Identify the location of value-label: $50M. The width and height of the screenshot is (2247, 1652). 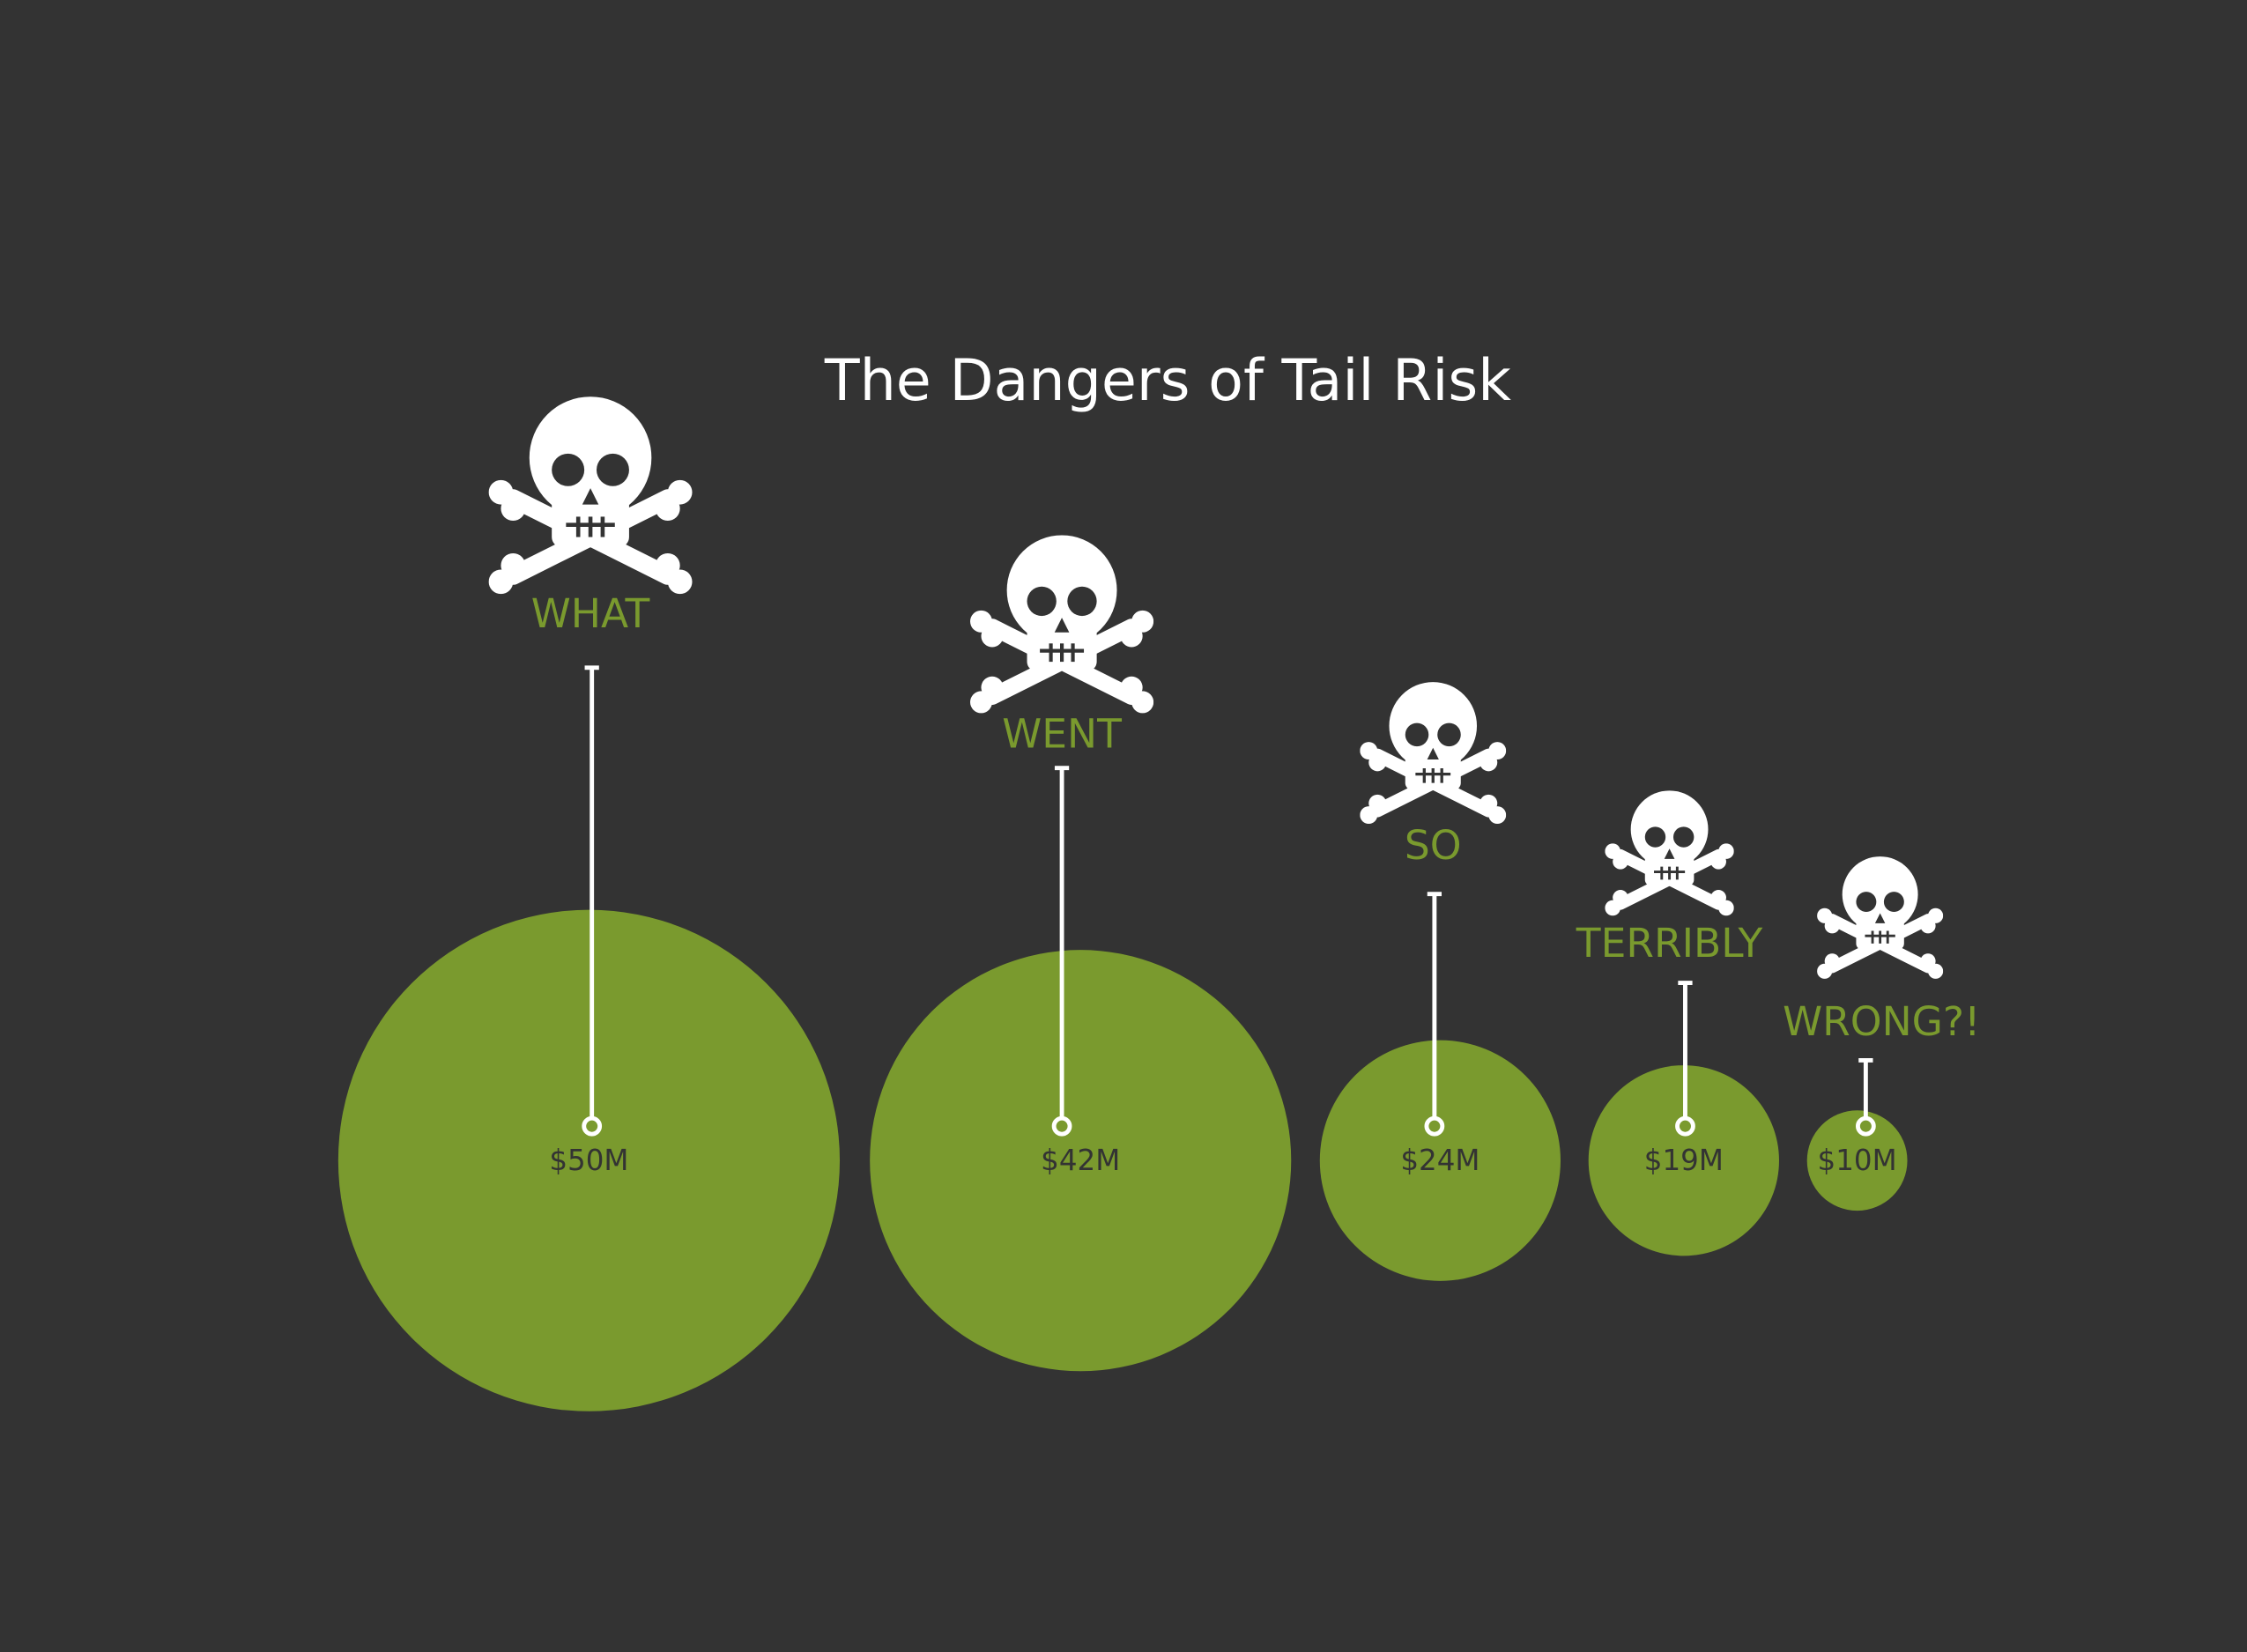
(589, 1160).